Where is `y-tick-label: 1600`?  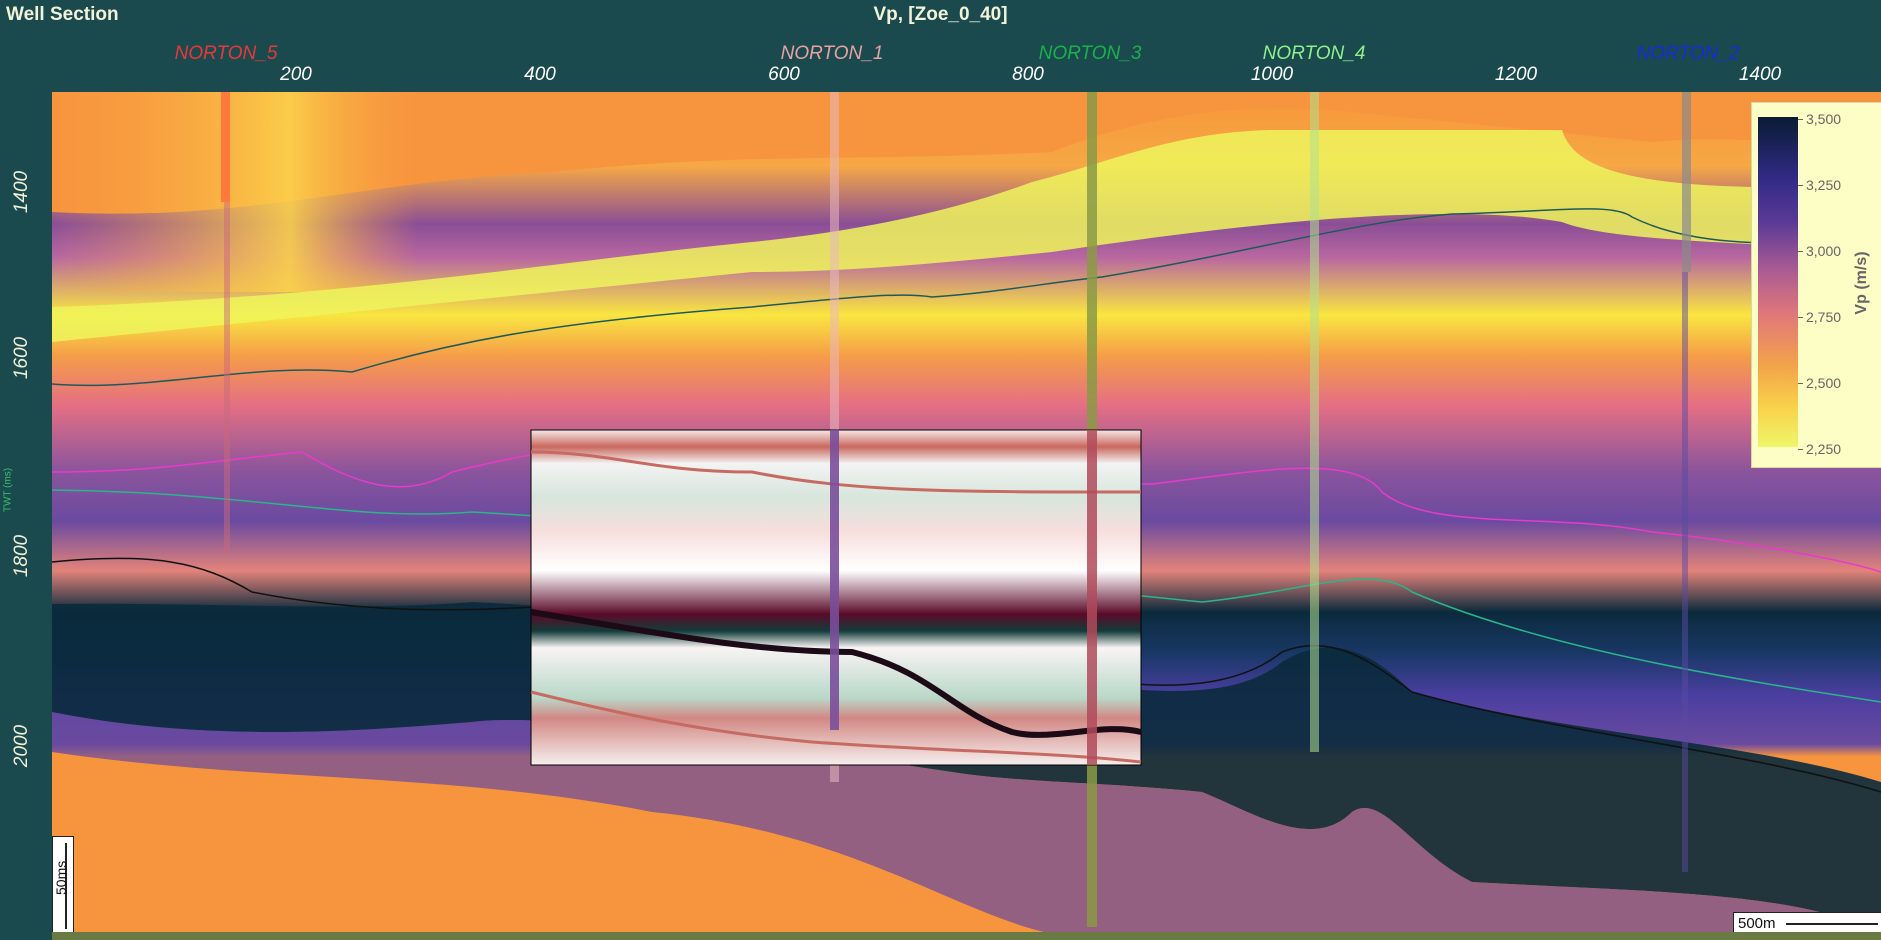
y-tick-label: 1600 is located at coordinates (21, 358).